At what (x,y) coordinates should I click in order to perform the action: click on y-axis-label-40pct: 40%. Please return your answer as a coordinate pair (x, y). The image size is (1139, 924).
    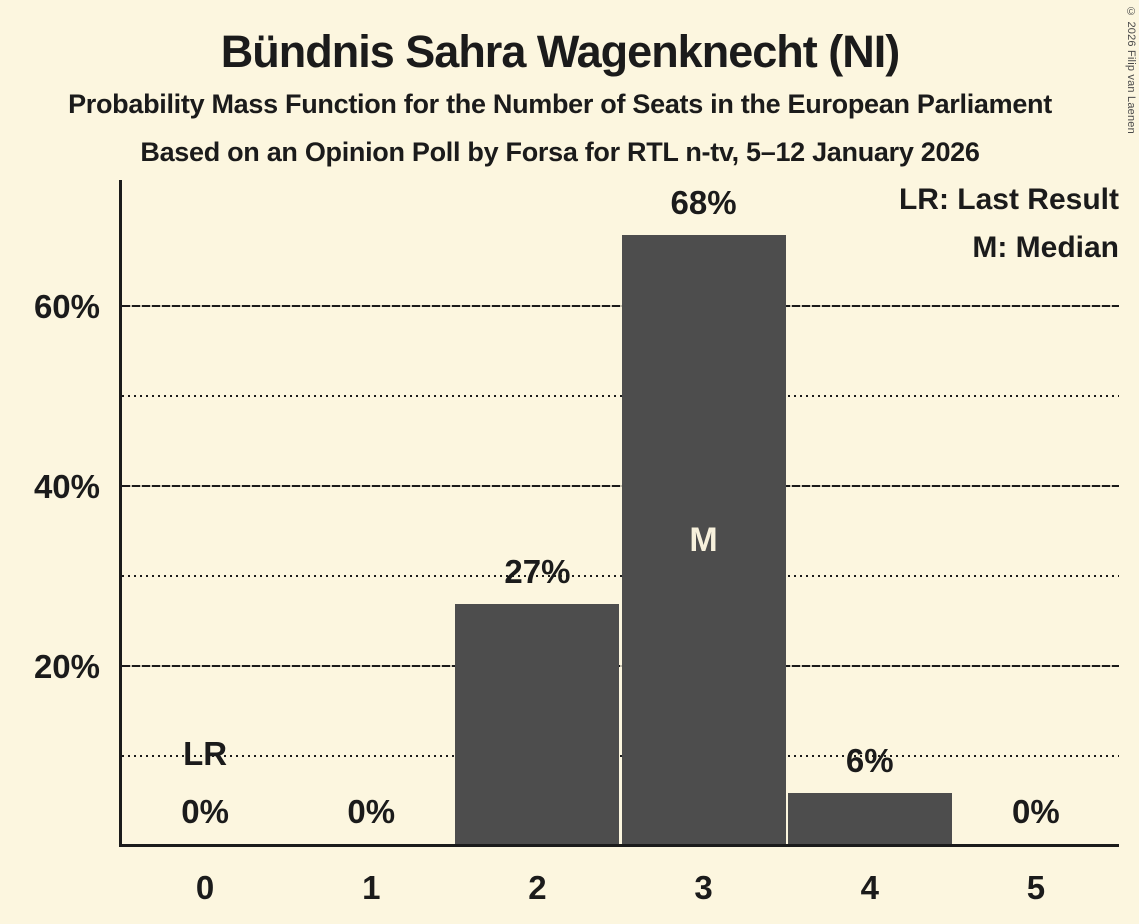
    Looking at the image, I should click on (66, 486).